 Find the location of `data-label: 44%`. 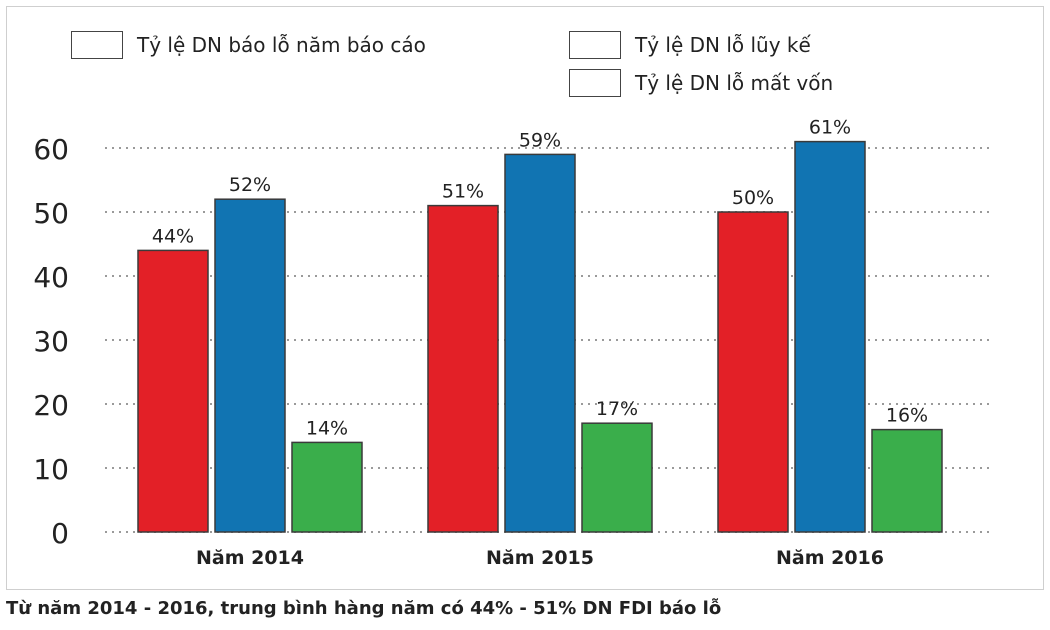

data-label: 44% is located at coordinates (173, 236).